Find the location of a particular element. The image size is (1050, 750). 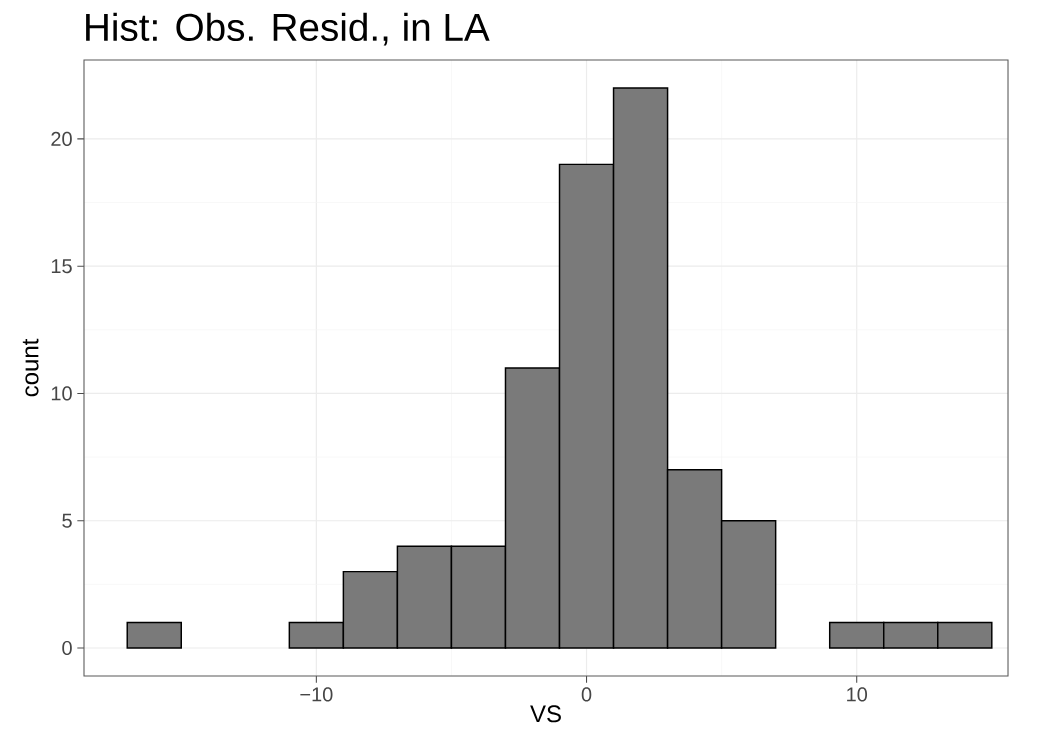

x-tick-label: −10 is located at coordinates (316, 694).